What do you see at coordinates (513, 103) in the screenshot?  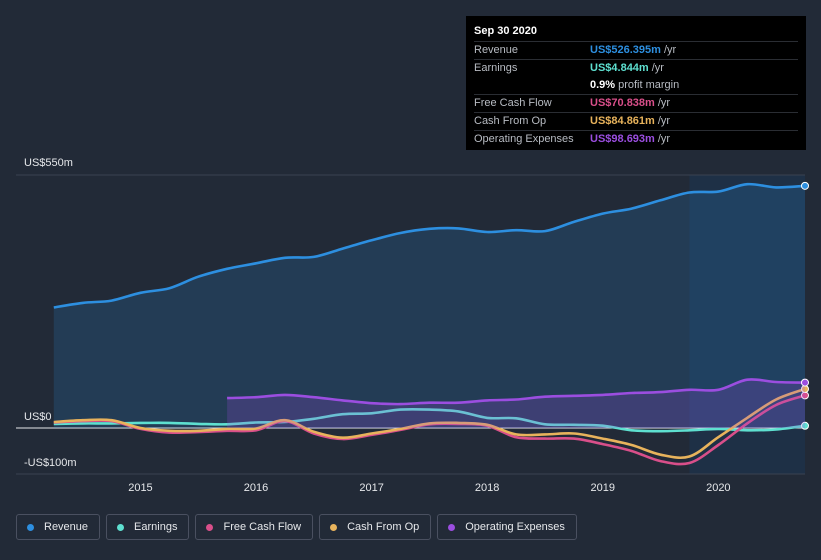 I see `tooltip-row-label: Free Cash Flow` at bounding box center [513, 103].